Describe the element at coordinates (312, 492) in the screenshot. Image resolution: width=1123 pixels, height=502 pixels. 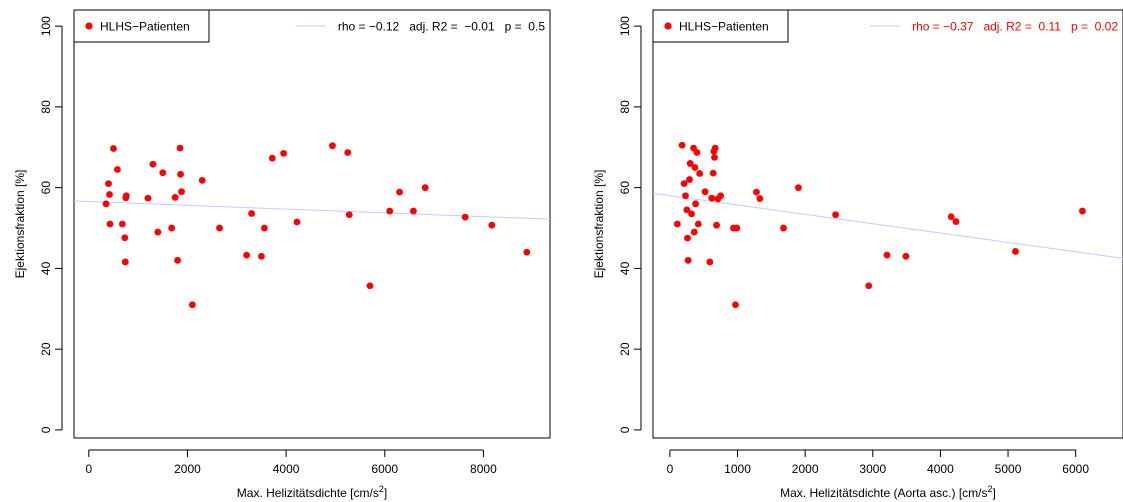
I see `x-axis-title: Max. Helizitätsdichte [cm/s2]` at that location.